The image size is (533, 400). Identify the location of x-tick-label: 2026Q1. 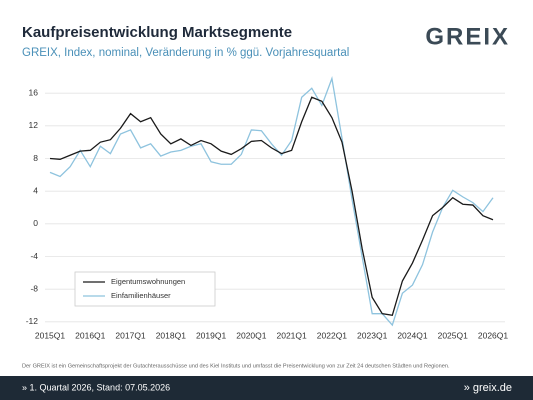
(493, 335).